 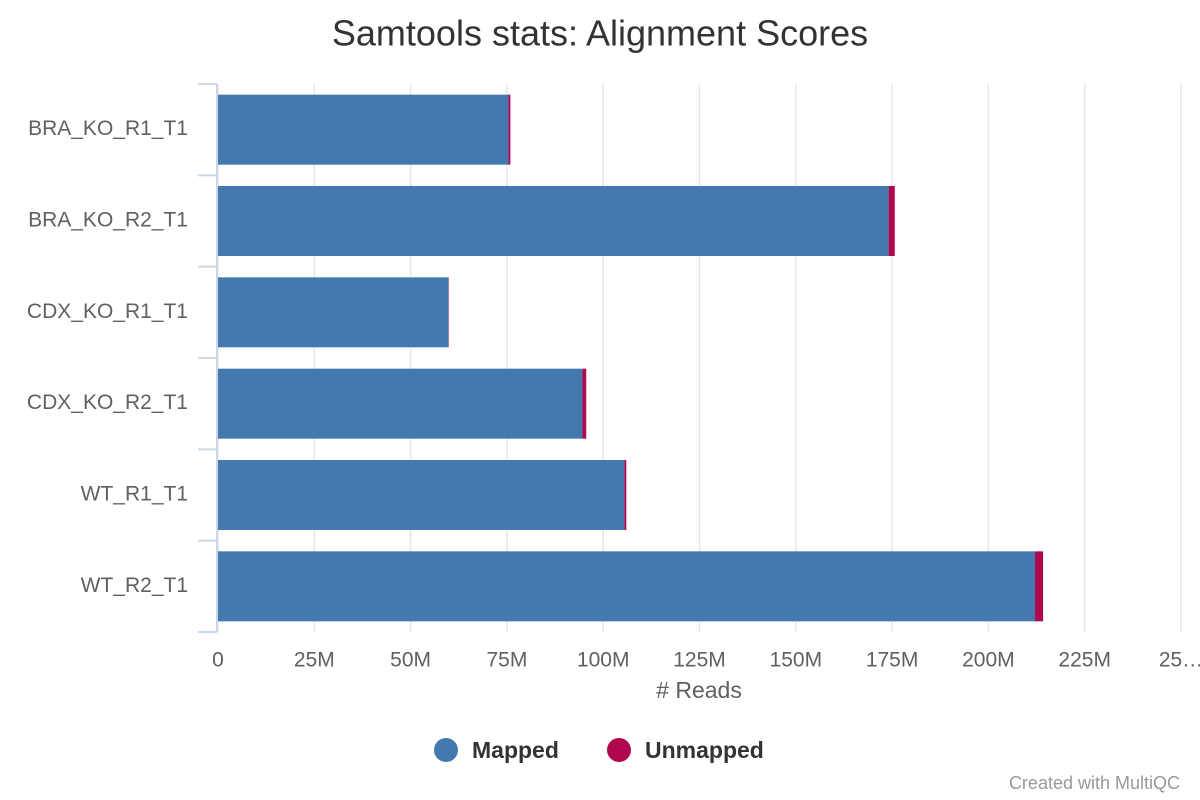 What do you see at coordinates (410, 660) in the screenshot?
I see `x-tick-label: 50M` at bounding box center [410, 660].